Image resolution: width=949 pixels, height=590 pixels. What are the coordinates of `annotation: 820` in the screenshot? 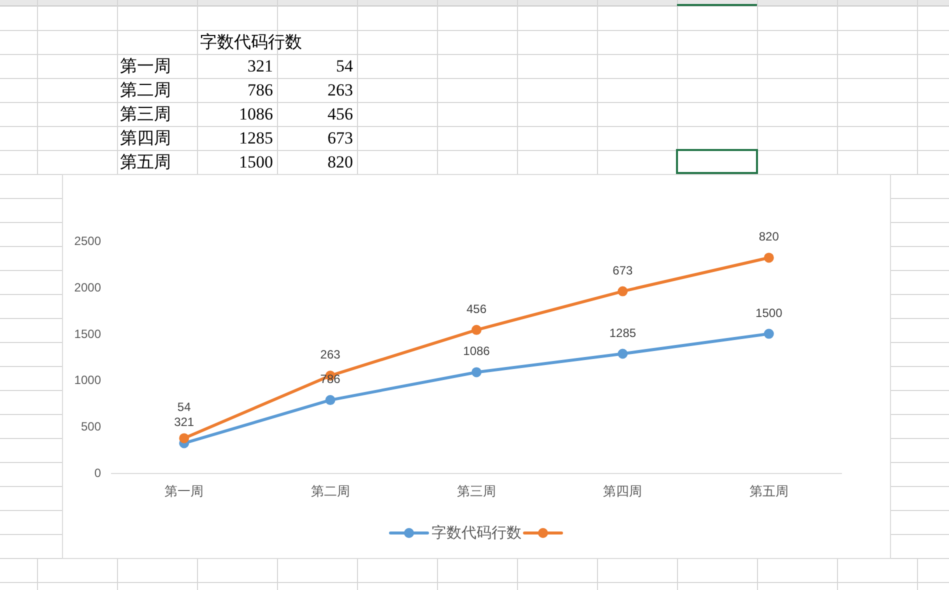 It's located at (769, 237).